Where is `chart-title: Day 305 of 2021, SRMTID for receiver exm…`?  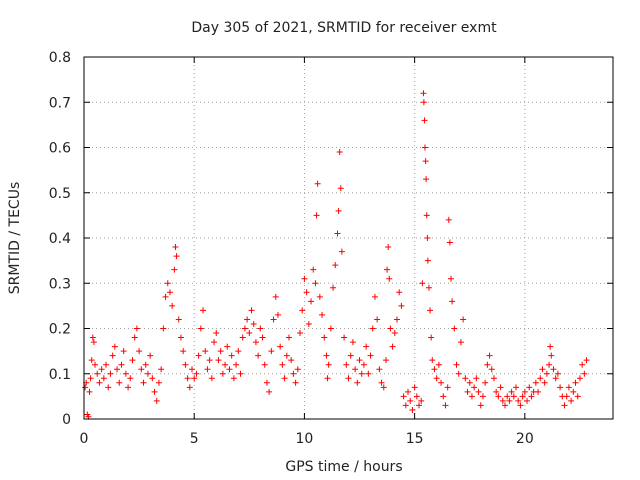 chart-title: Day 305 of 2021, SRMTID for receiver exm… is located at coordinates (344, 28).